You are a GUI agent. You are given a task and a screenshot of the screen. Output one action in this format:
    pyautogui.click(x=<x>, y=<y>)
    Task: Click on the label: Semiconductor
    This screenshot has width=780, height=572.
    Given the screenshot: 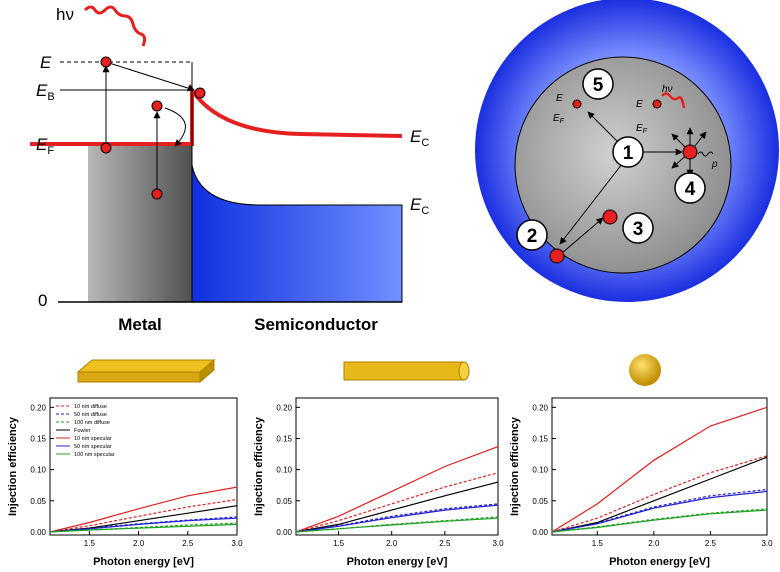 What is the action you would take?
    pyautogui.click(x=316, y=324)
    